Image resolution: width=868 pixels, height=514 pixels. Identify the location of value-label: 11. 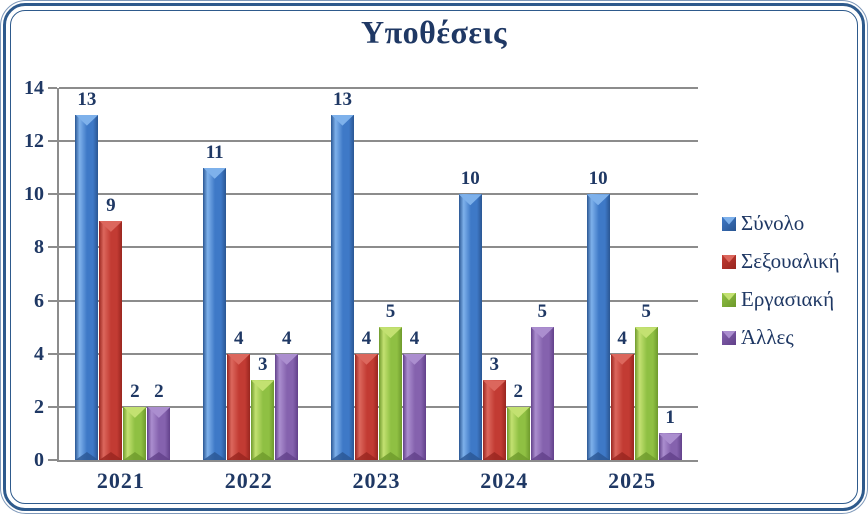
(214, 152).